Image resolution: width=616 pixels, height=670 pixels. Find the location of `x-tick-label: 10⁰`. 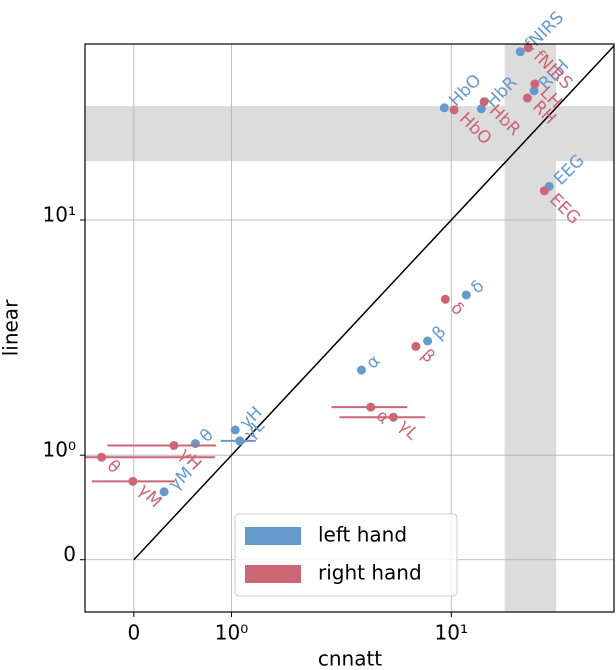

x-tick-label: 10⁰ is located at coordinates (231, 633).